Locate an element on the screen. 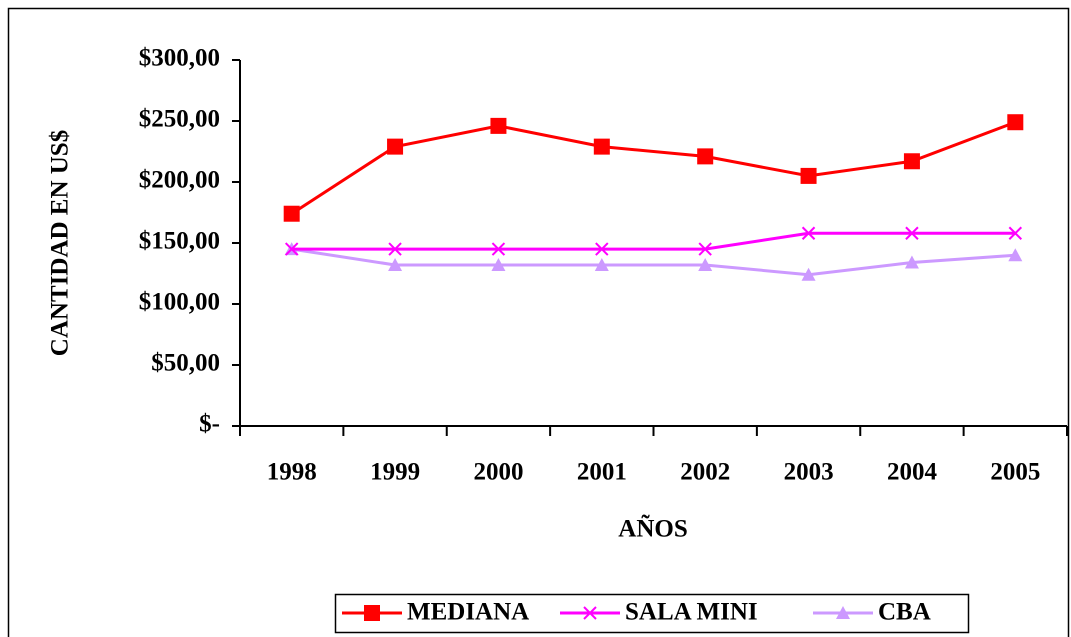 The image size is (1071, 637). x-tick-label: 2004 is located at coordinates (912, 472).